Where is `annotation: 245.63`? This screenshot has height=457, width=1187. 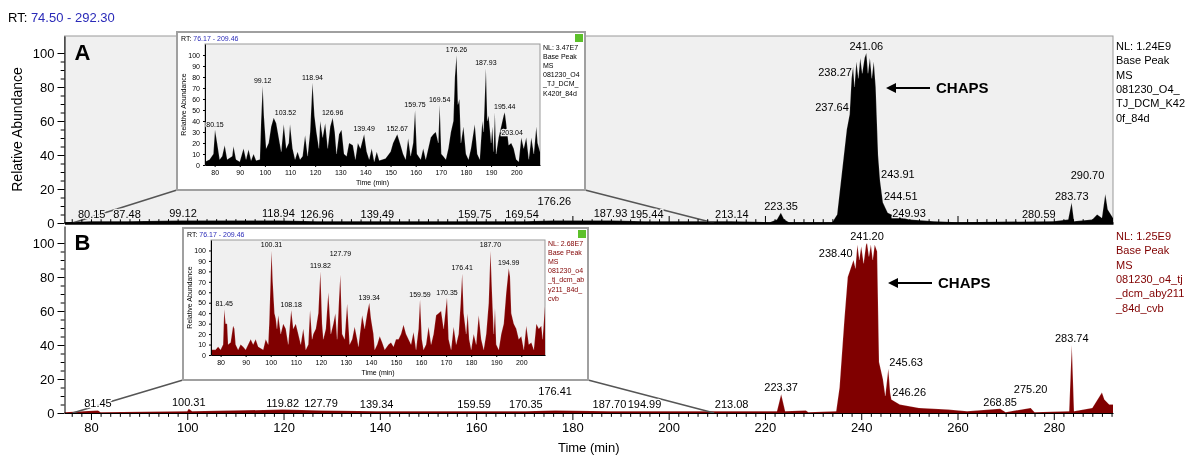 annotation: 245.63 is located at coordinates (906, 361).